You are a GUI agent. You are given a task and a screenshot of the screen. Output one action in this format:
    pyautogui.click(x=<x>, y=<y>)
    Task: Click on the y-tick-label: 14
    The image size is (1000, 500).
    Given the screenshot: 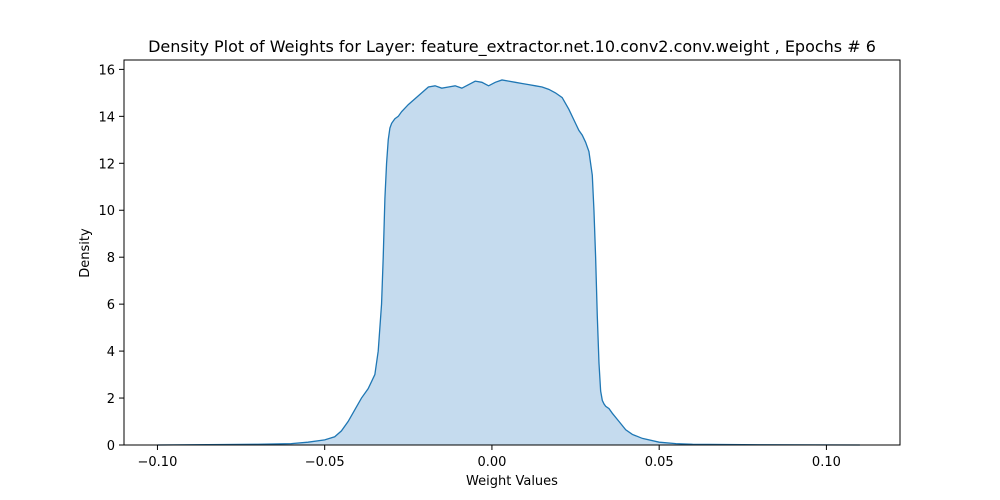 What is the action you would take?
    pyautogui.click(x=106, y=117)
    